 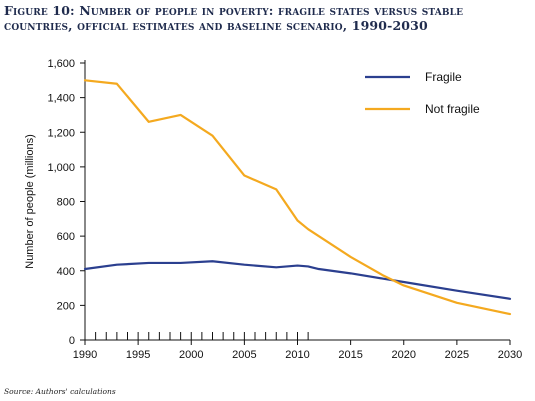 I want to click on x-tick-label: 1995, so click(x=138, y=355).